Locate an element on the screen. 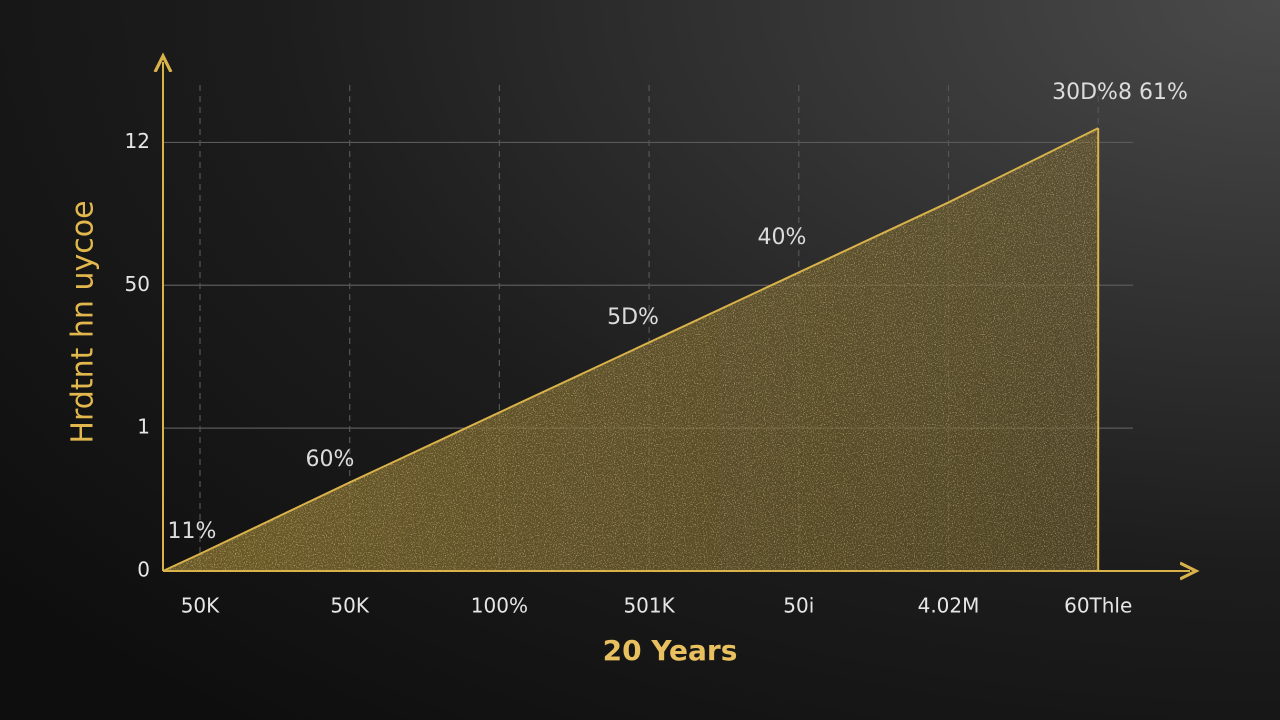 The image size is (1280, 720). annotation: 11% is located at coordinates (192, 531).